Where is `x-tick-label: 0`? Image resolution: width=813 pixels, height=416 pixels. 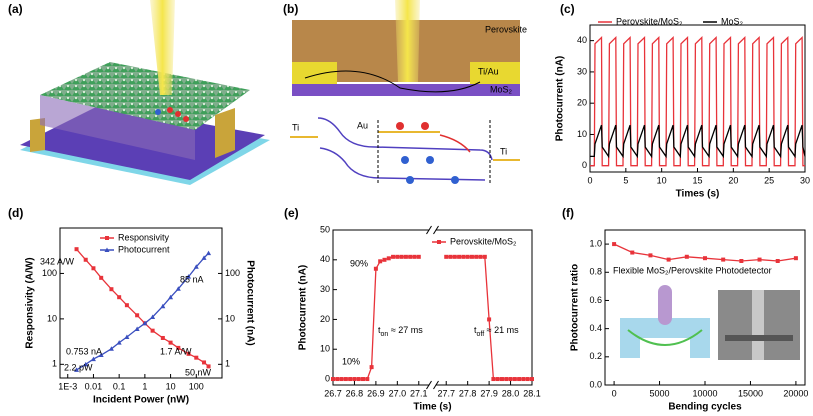 x-tick-label: 0 is located at coordinates (614, 393).